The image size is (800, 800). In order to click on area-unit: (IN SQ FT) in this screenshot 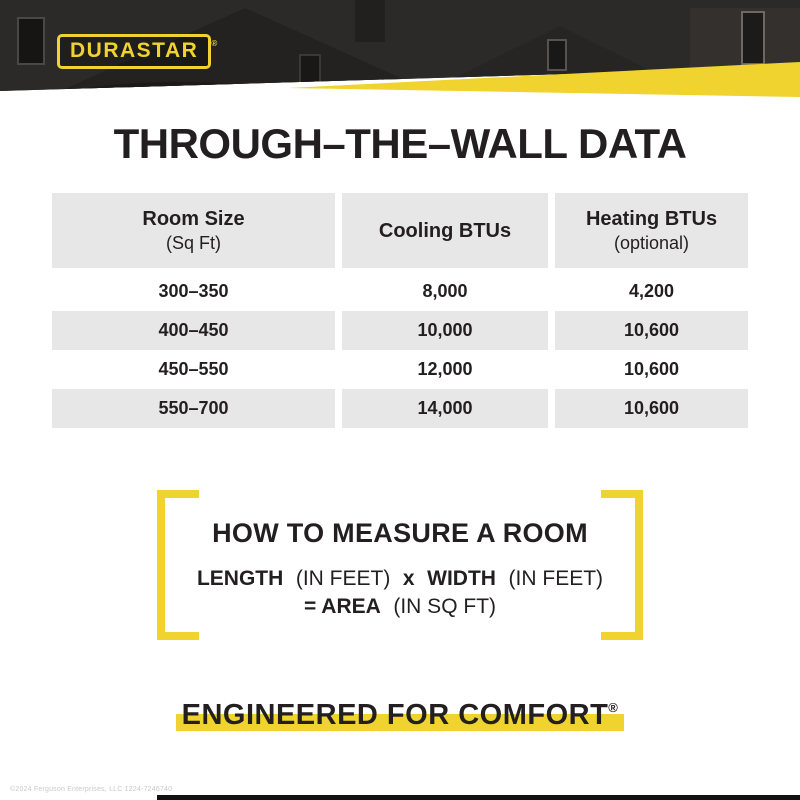, I will do `click(445, 606)`.